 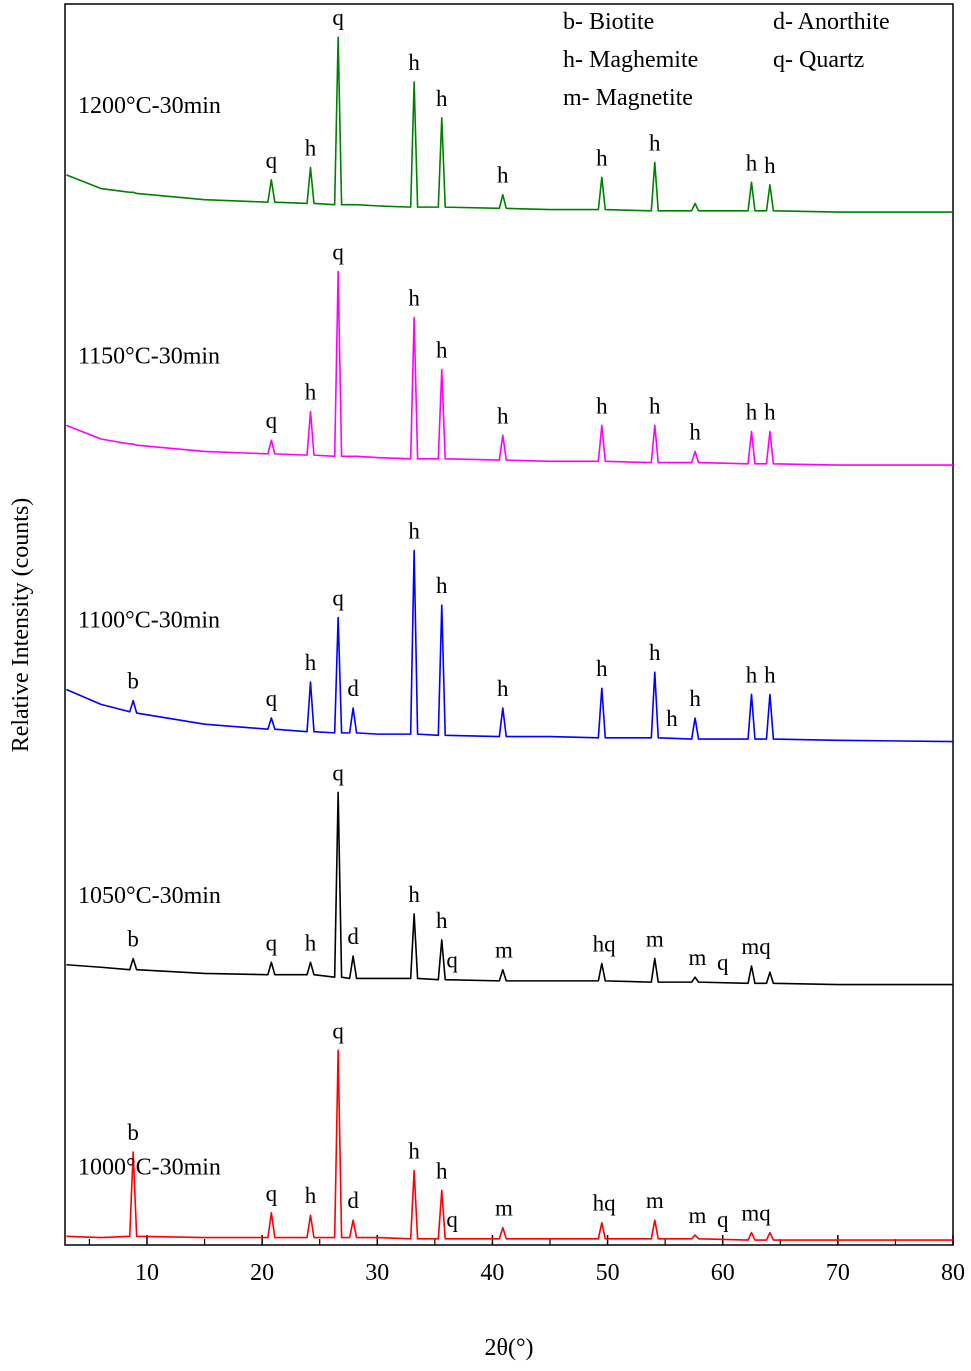 I want to click on series-label: 1000°C-30min, so click(x=149, y=1167).